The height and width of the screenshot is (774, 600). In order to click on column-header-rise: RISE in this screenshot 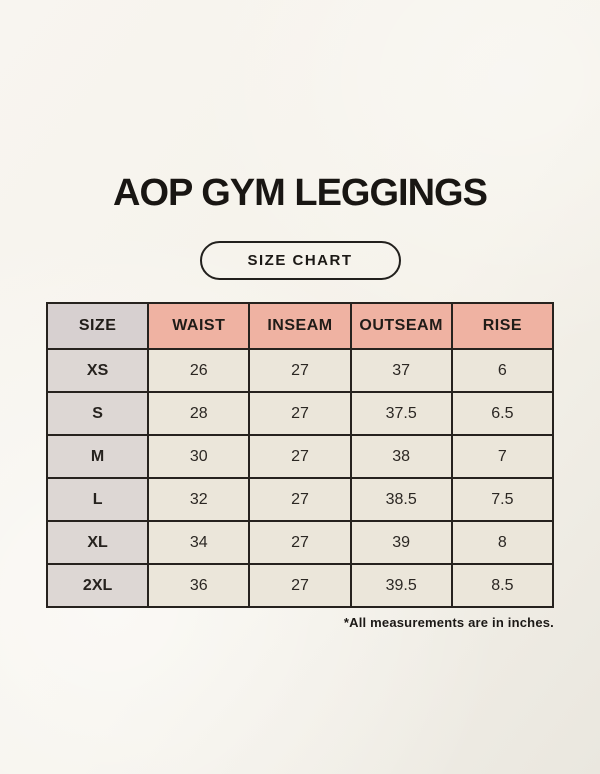, I will do `click(502, 326)`.